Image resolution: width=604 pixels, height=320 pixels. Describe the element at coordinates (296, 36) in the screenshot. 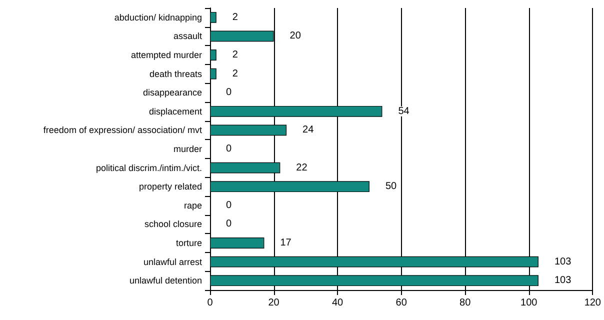

I see `data-label: 20` at that location.